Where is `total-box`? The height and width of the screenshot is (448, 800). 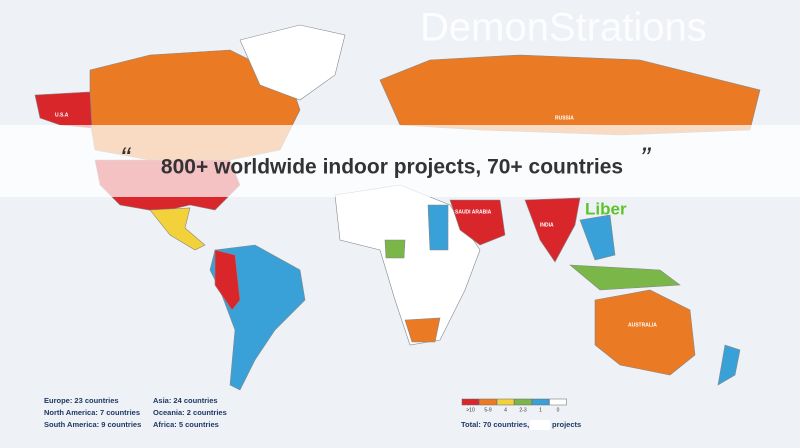 total-box is located at coordinates (540, 425).